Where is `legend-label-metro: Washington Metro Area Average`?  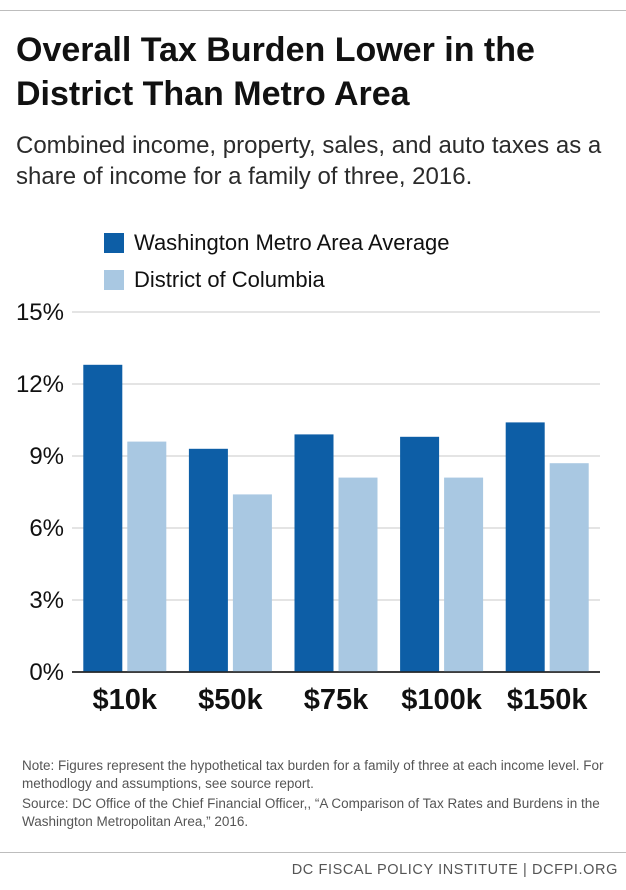
legend-label-metro: Washington Metro Area Average is located at coordinates (292, 242).